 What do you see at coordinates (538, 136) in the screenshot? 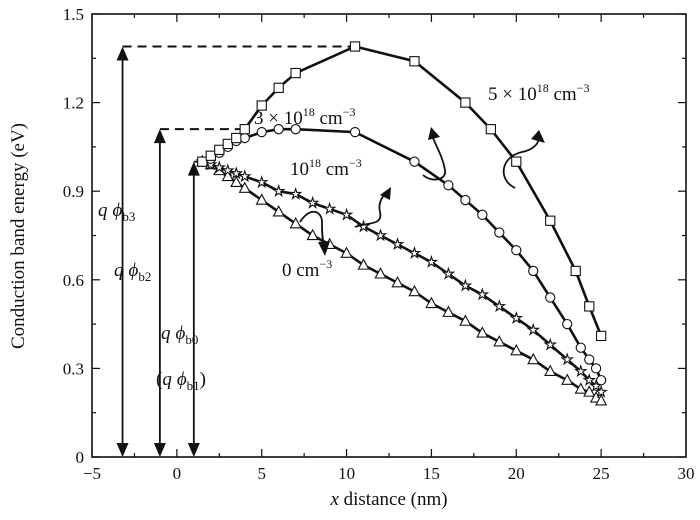
I see `pointer-arrowhead-5e18` at bounding box center [538, 136].